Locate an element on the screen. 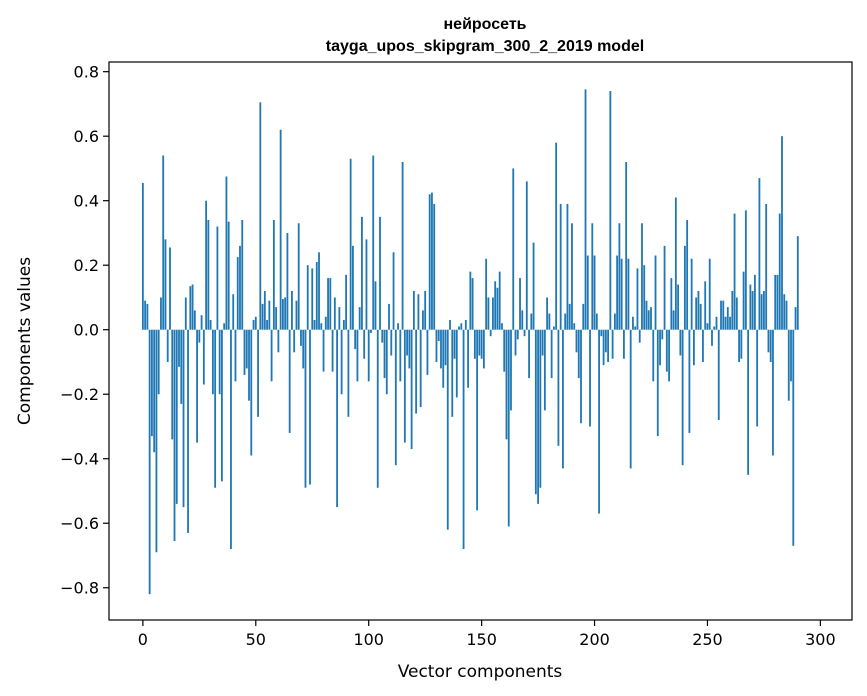  y-tick-label: −0.8 is located at coordinates (79, 588).